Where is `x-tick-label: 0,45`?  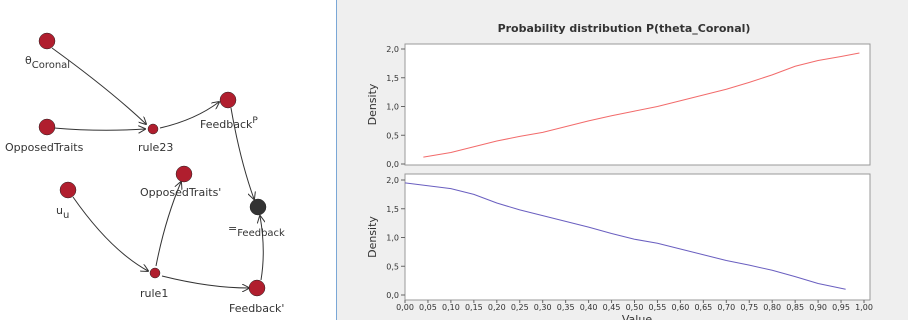 x-tick-label: 0,45 is located at coordinates (612, 307).